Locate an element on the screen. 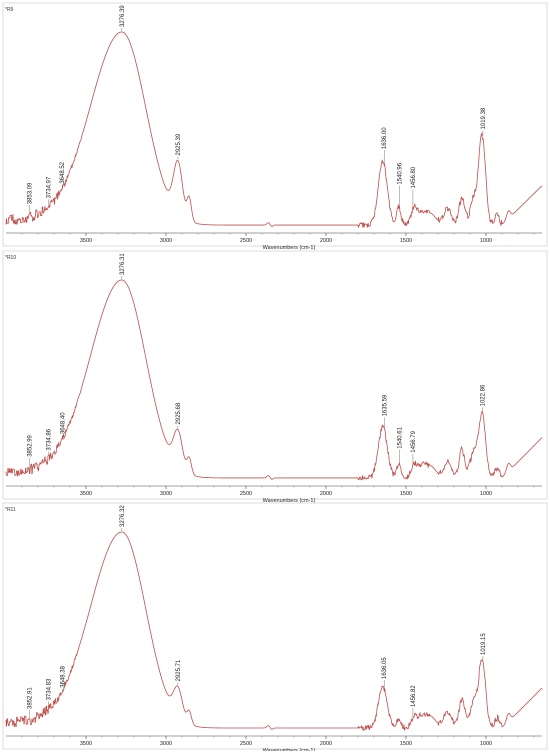 The height and width of the screenshot is (756, 550). peak-label: 1635.59 is located at coordinates (385, 405).